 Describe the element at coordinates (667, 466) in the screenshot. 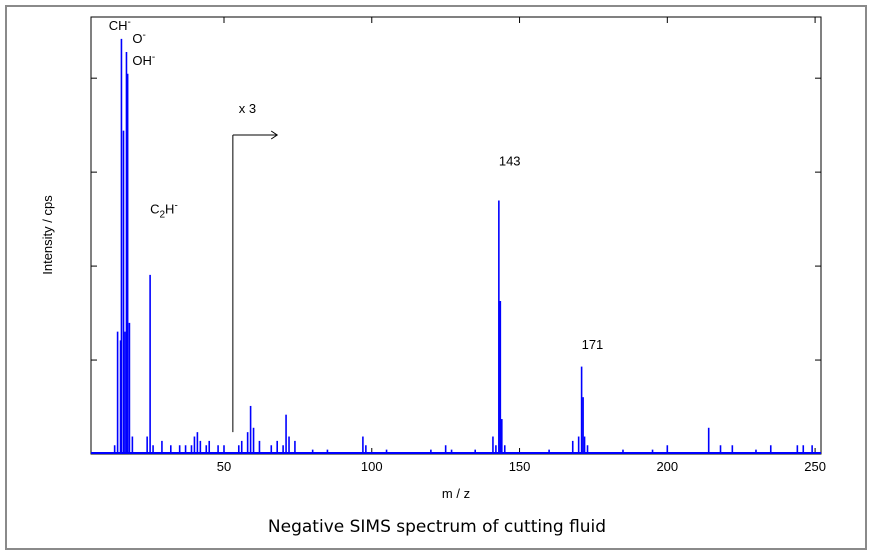

I see `x-tick-label: 200` at that location.